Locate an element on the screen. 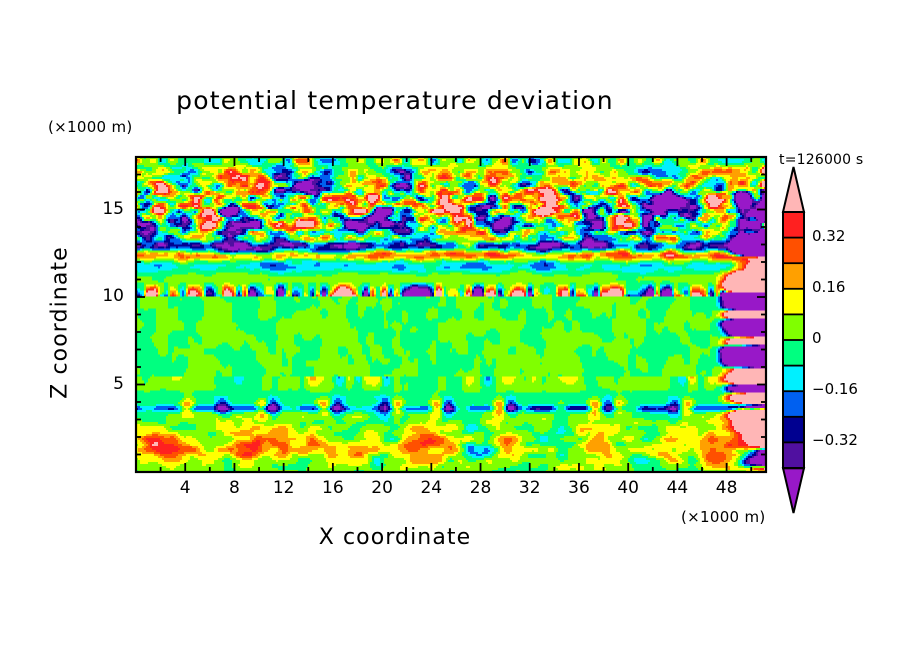  colorbar-tick-label: −0.16 is located at coordinates (835, 389).